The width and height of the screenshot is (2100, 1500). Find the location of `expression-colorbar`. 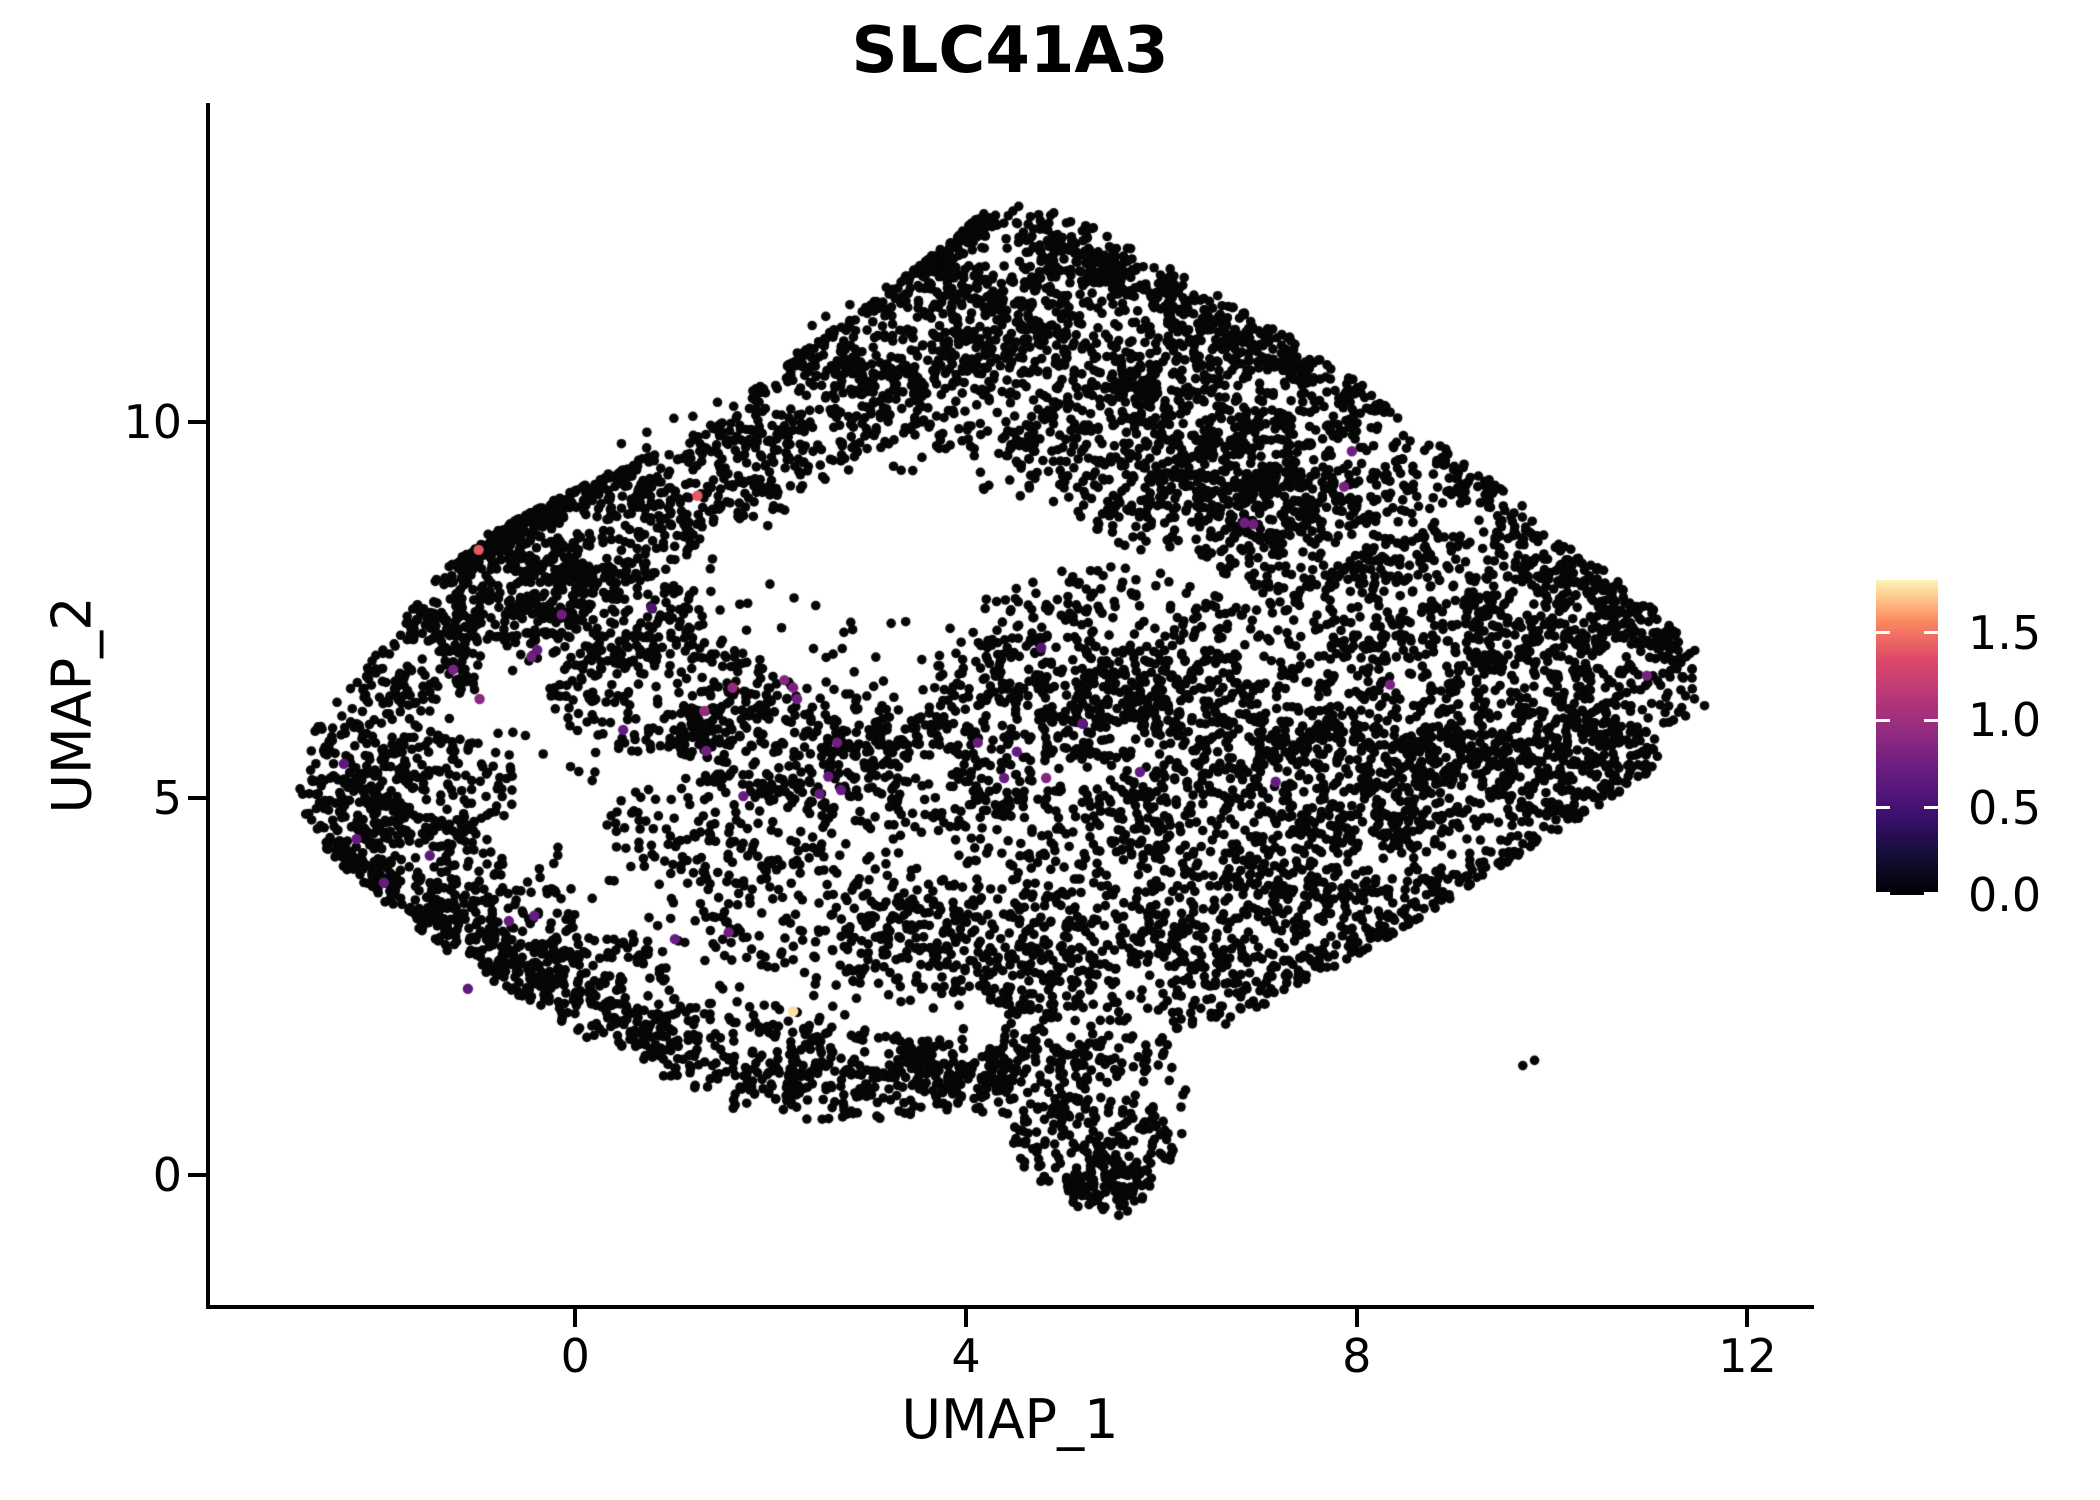

expression-colorbar is located at coordinates (1907, 737).